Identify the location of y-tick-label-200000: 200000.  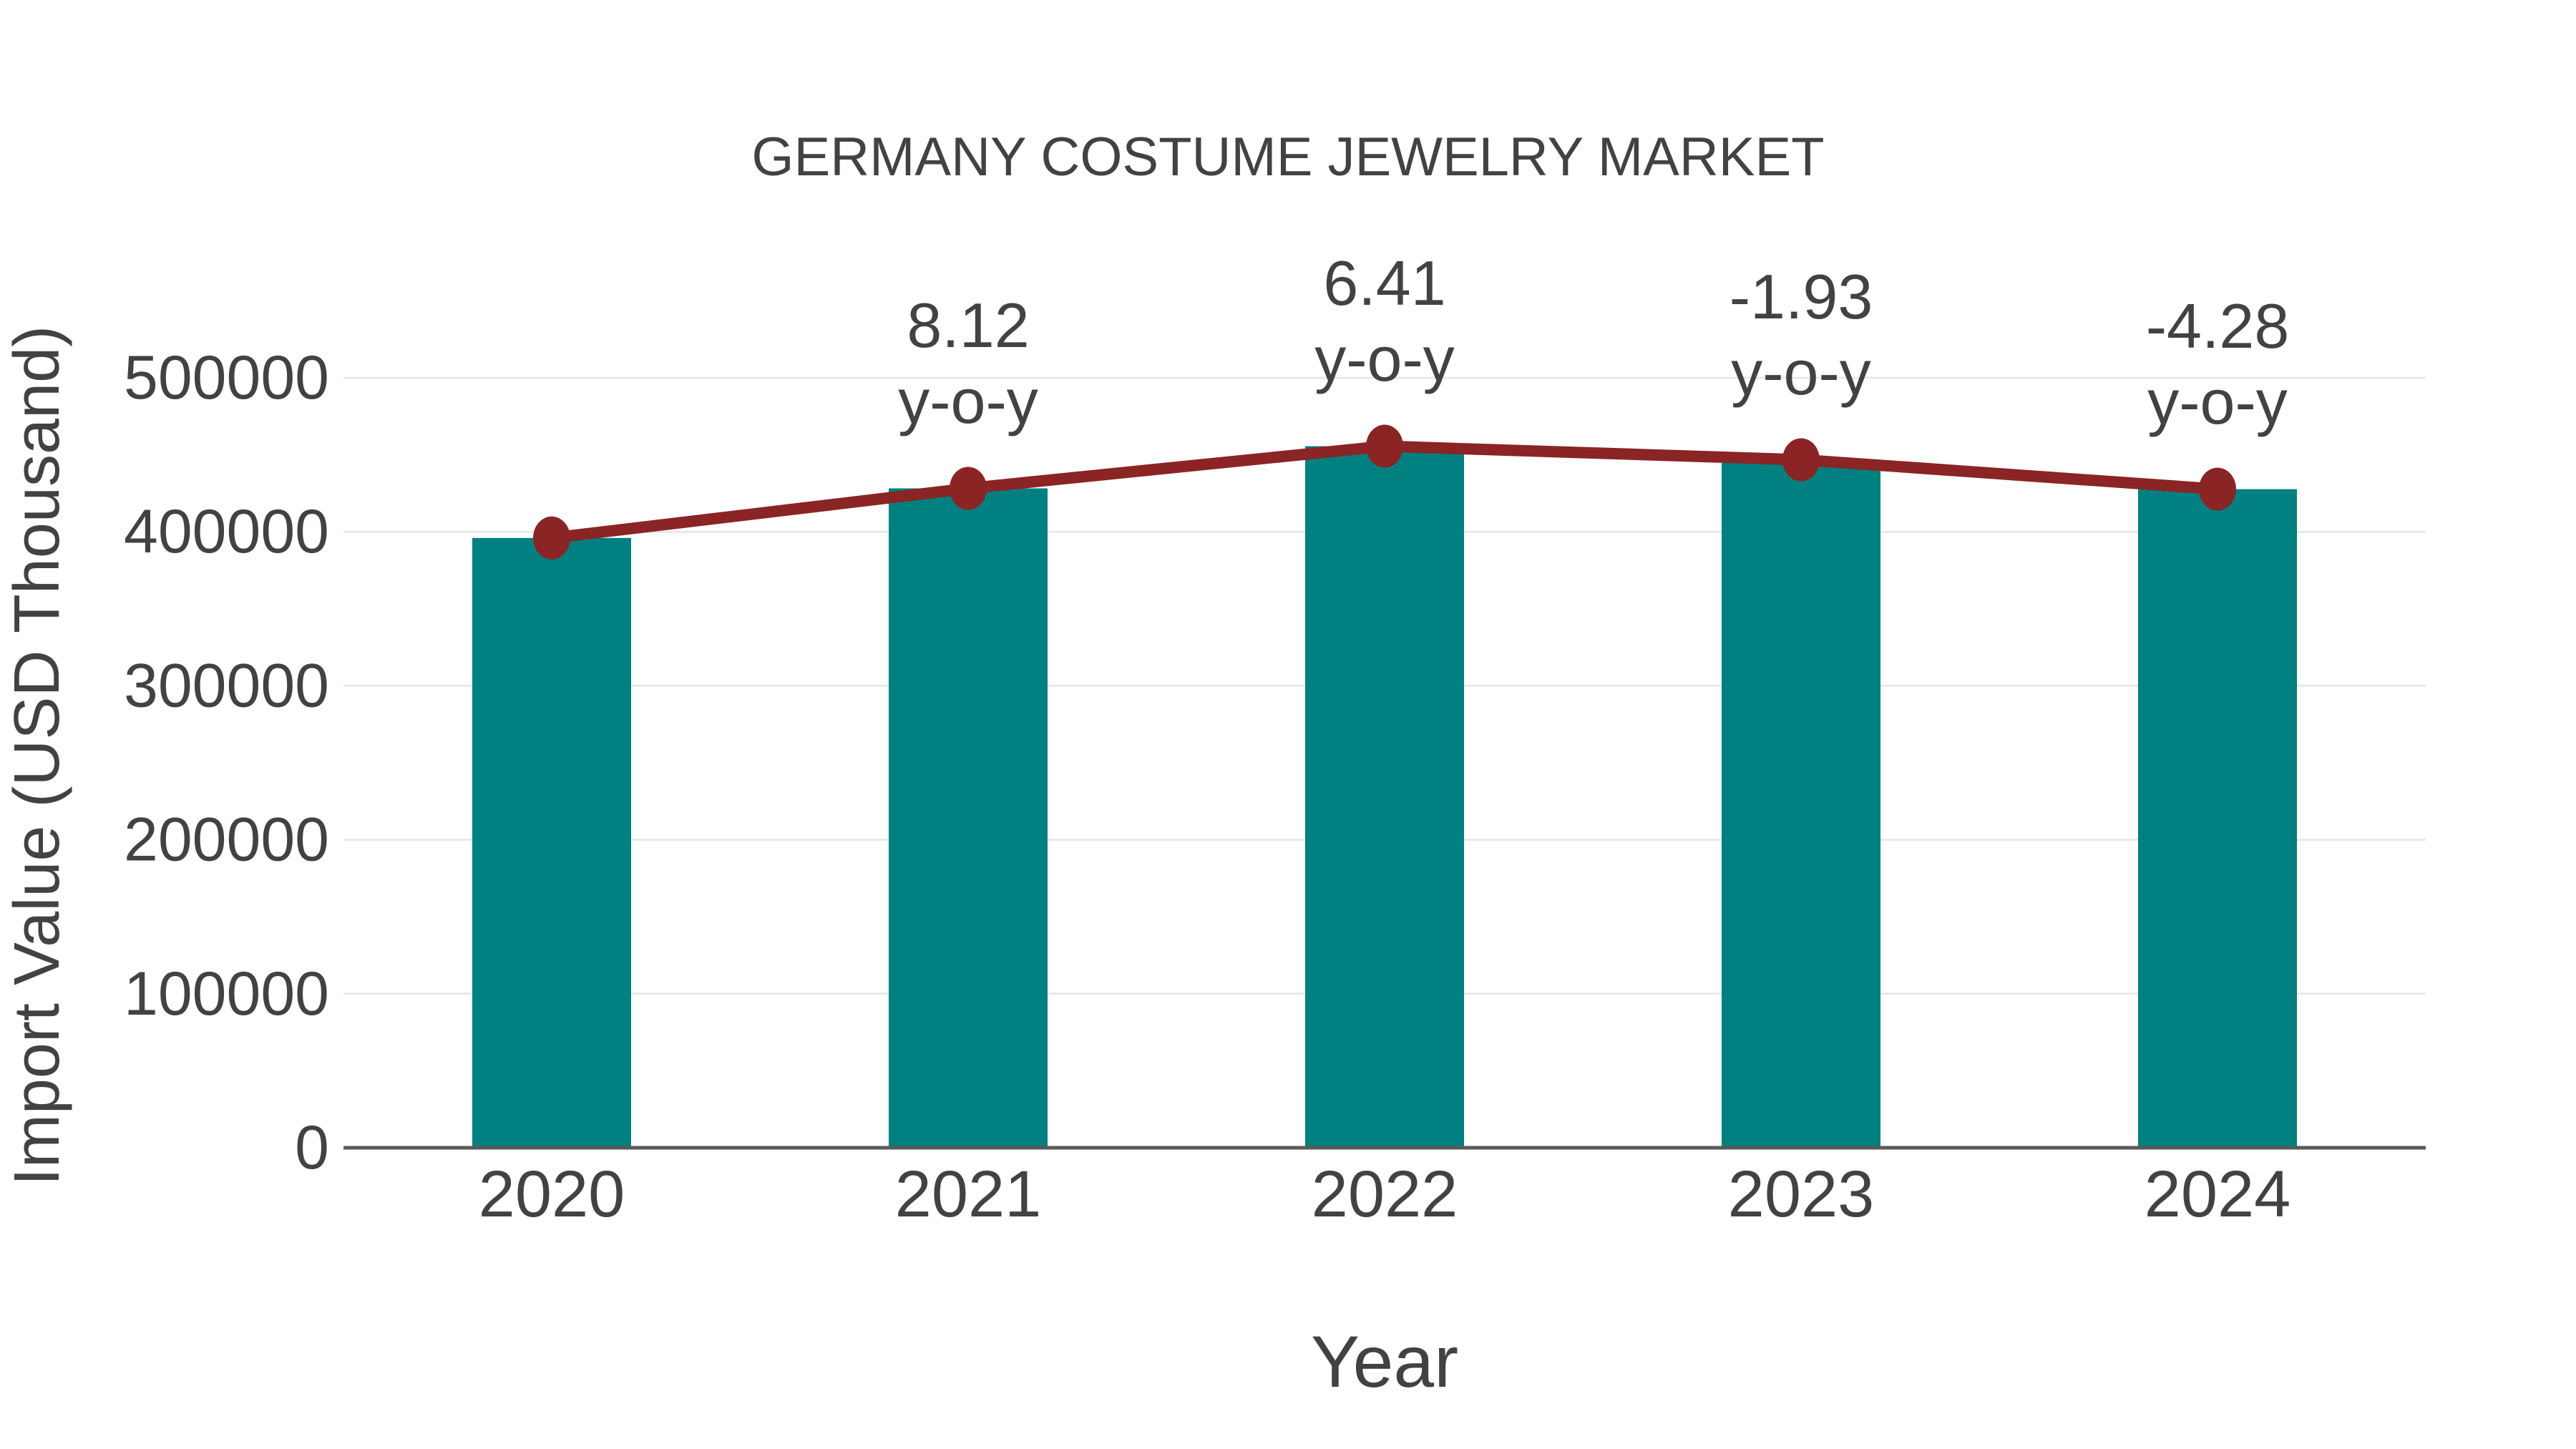
(226, 840).